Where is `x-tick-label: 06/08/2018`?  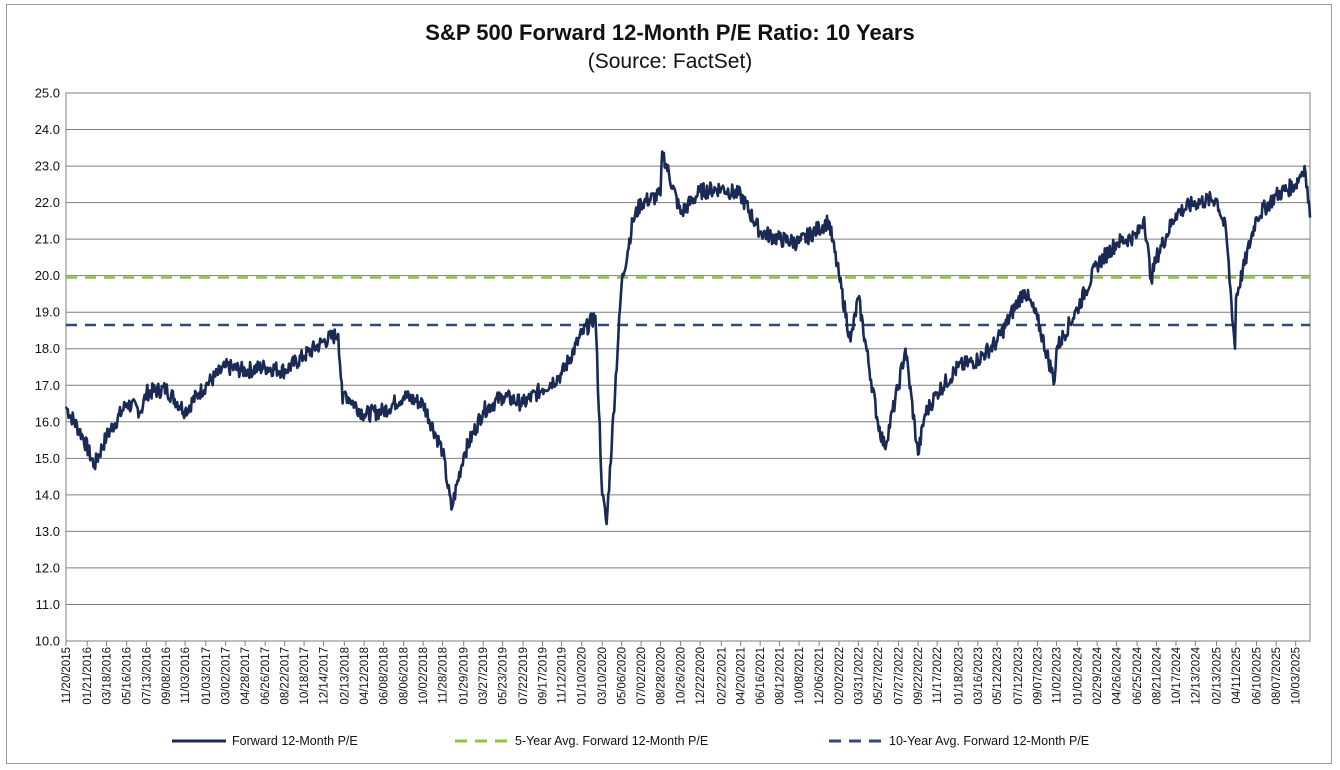 x-tick-label: 06/08/2018 is located at coordinates (385, 676).